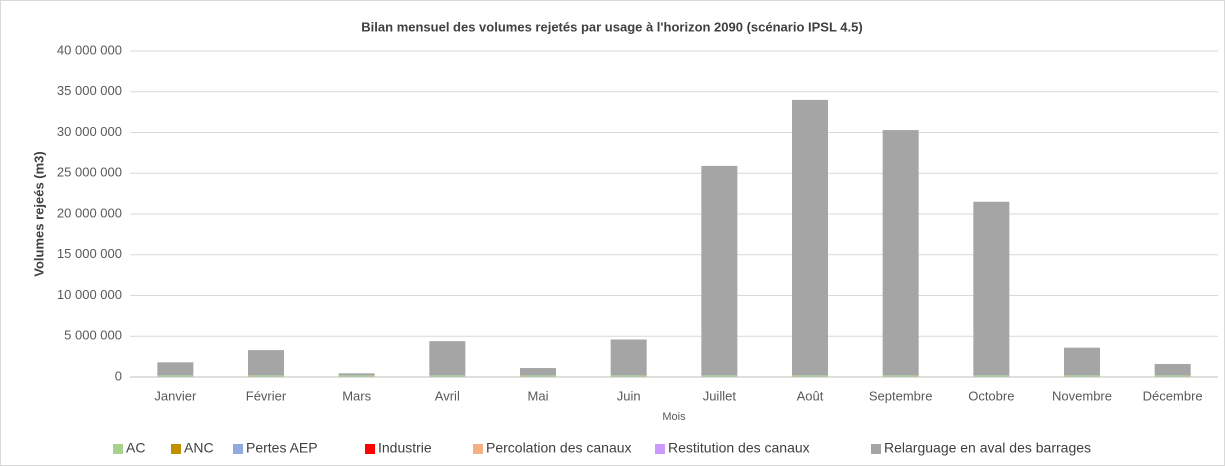 The width and height of the screenshot is (1225, 466). I want to click on x-tick-label: Octobre, so click(991, 395).